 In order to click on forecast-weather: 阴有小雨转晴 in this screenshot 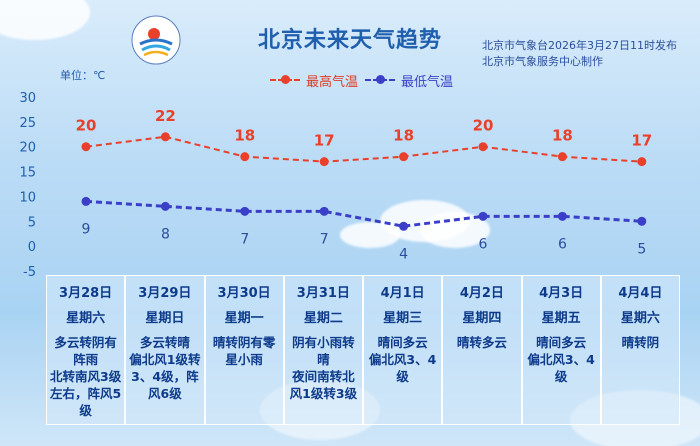, I will do `click(323, 351)`.